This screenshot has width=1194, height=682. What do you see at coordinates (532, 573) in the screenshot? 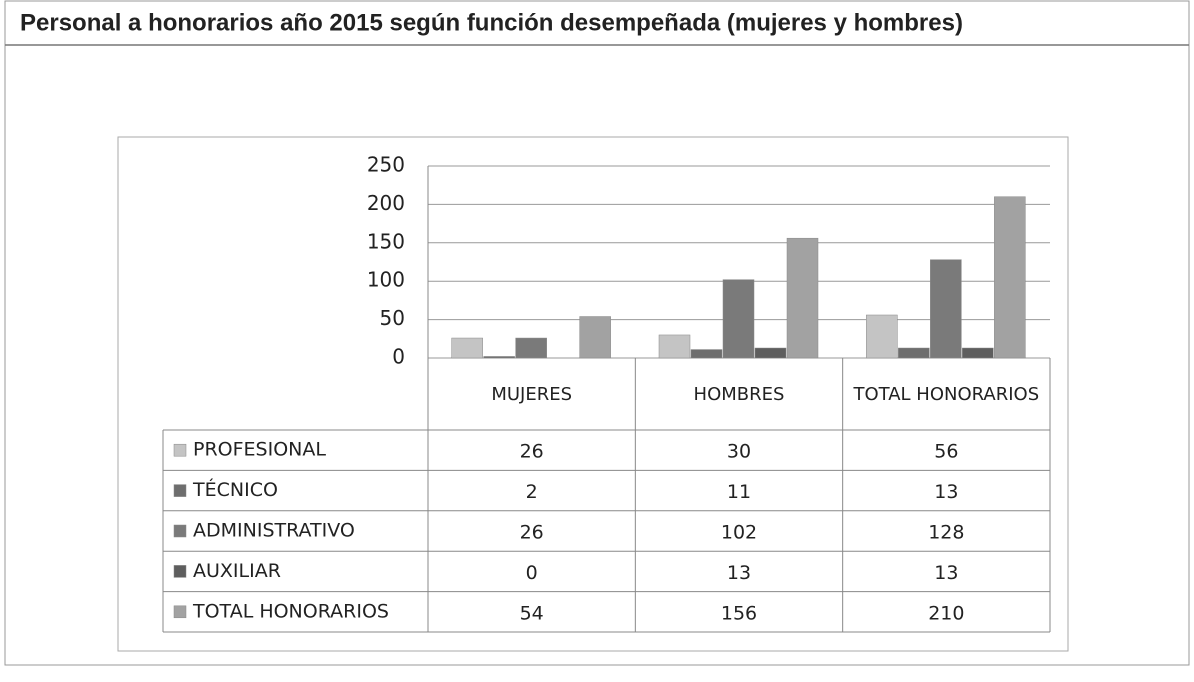
I see `table-value: 0` at bounding box center [532, 573].